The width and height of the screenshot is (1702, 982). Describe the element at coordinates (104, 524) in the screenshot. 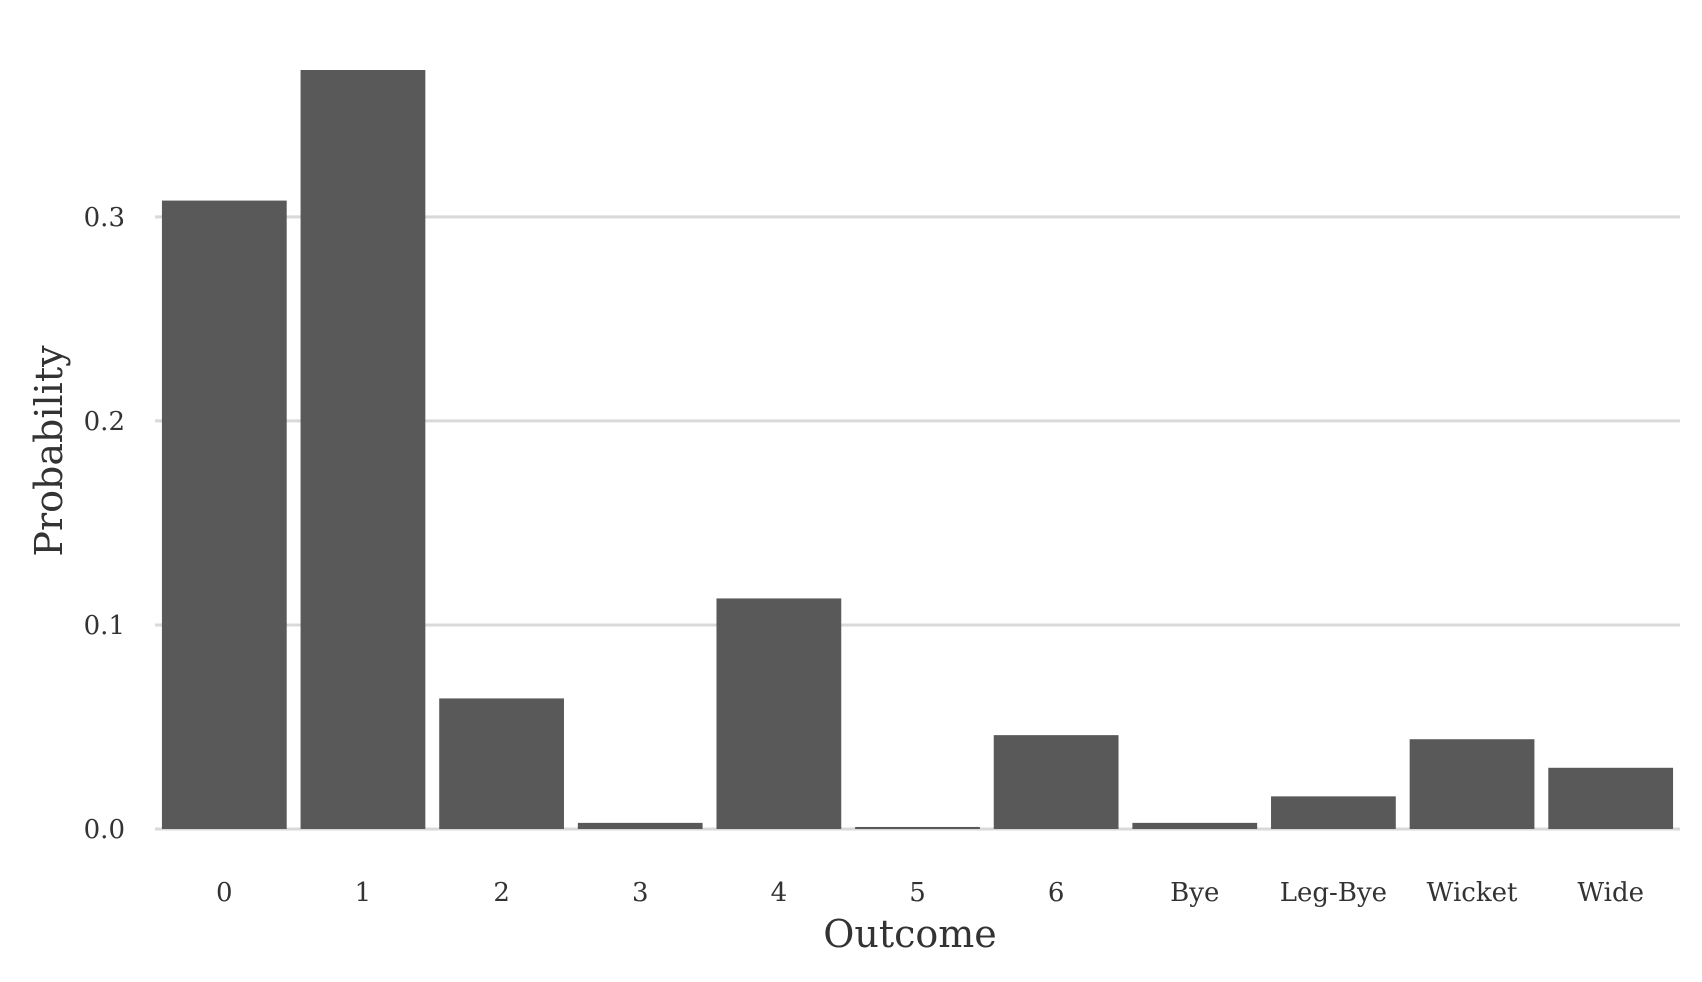

I see `y-tick-labels: 0.0 0.1 0.2 0.3` at that location.